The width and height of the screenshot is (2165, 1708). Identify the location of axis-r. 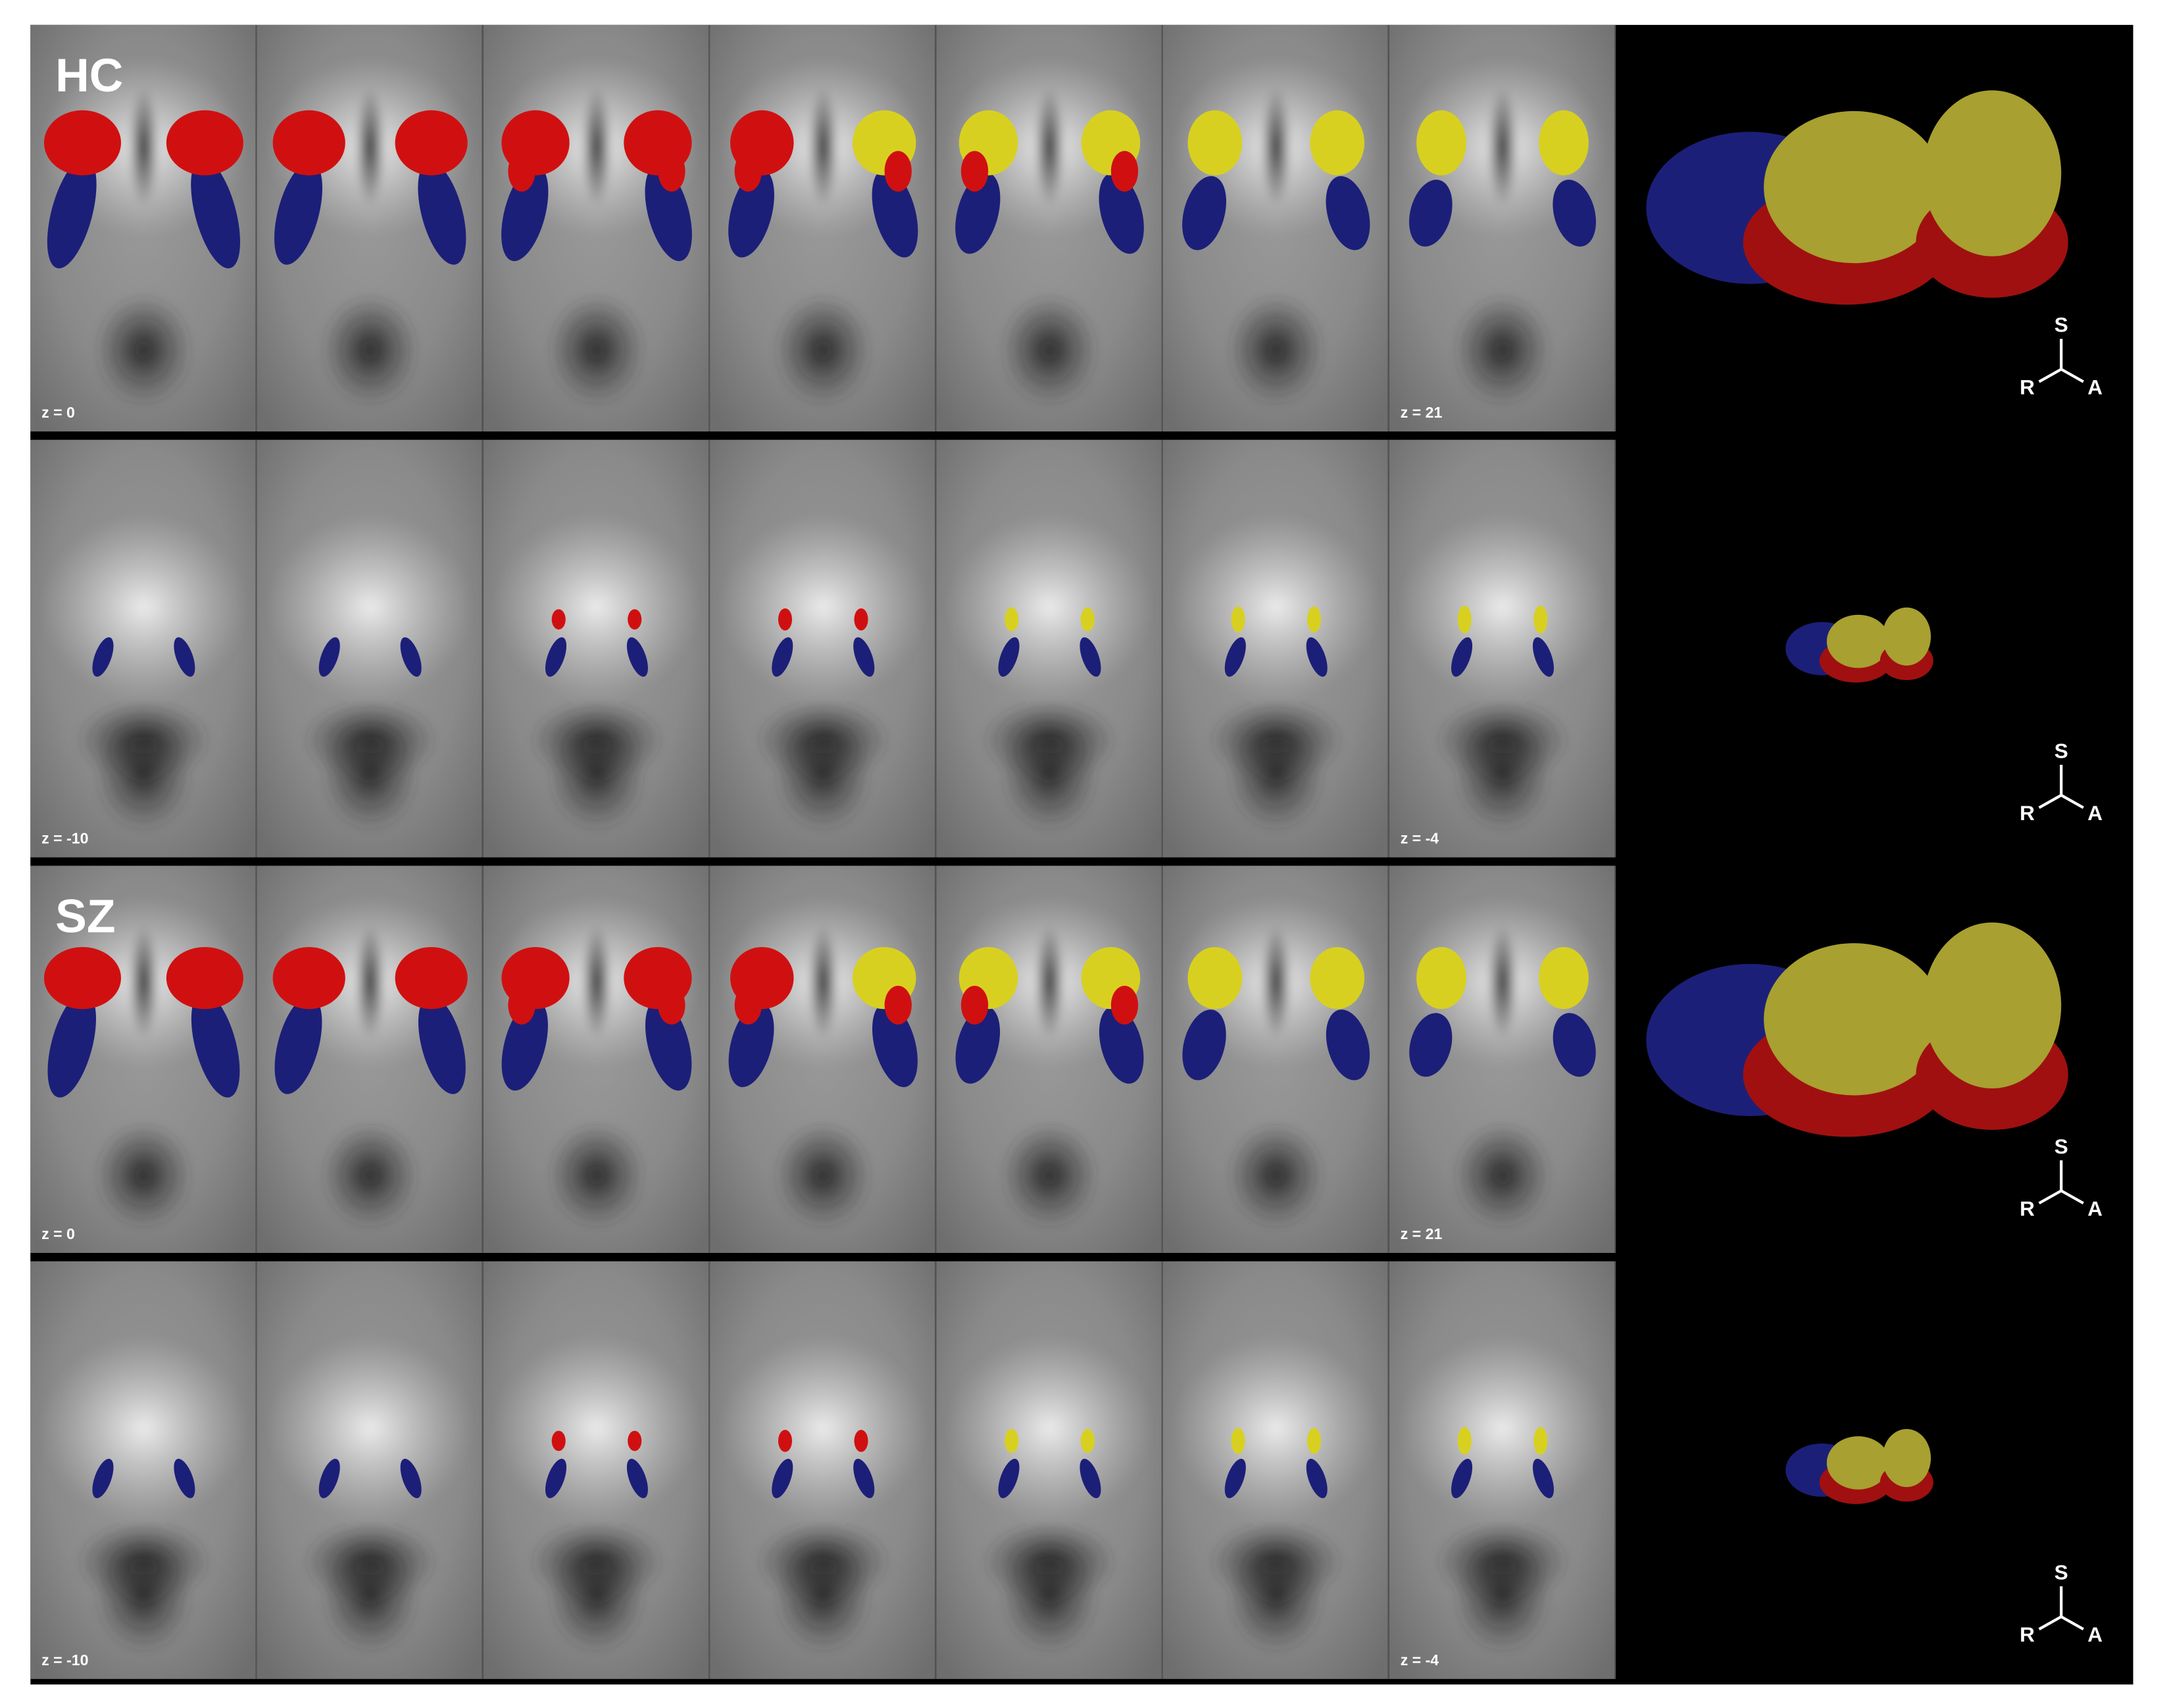
(2050, 1622).